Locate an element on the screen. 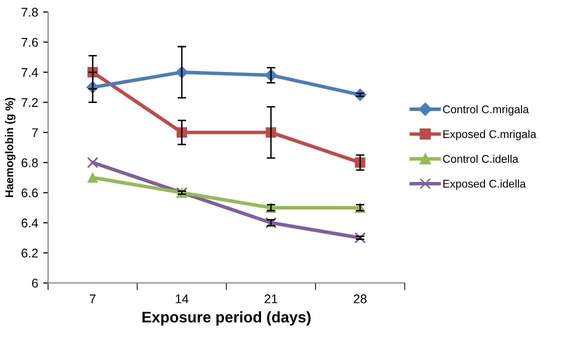  legend-label: Exposed C.mrigala is located at coordinates (489, 135).